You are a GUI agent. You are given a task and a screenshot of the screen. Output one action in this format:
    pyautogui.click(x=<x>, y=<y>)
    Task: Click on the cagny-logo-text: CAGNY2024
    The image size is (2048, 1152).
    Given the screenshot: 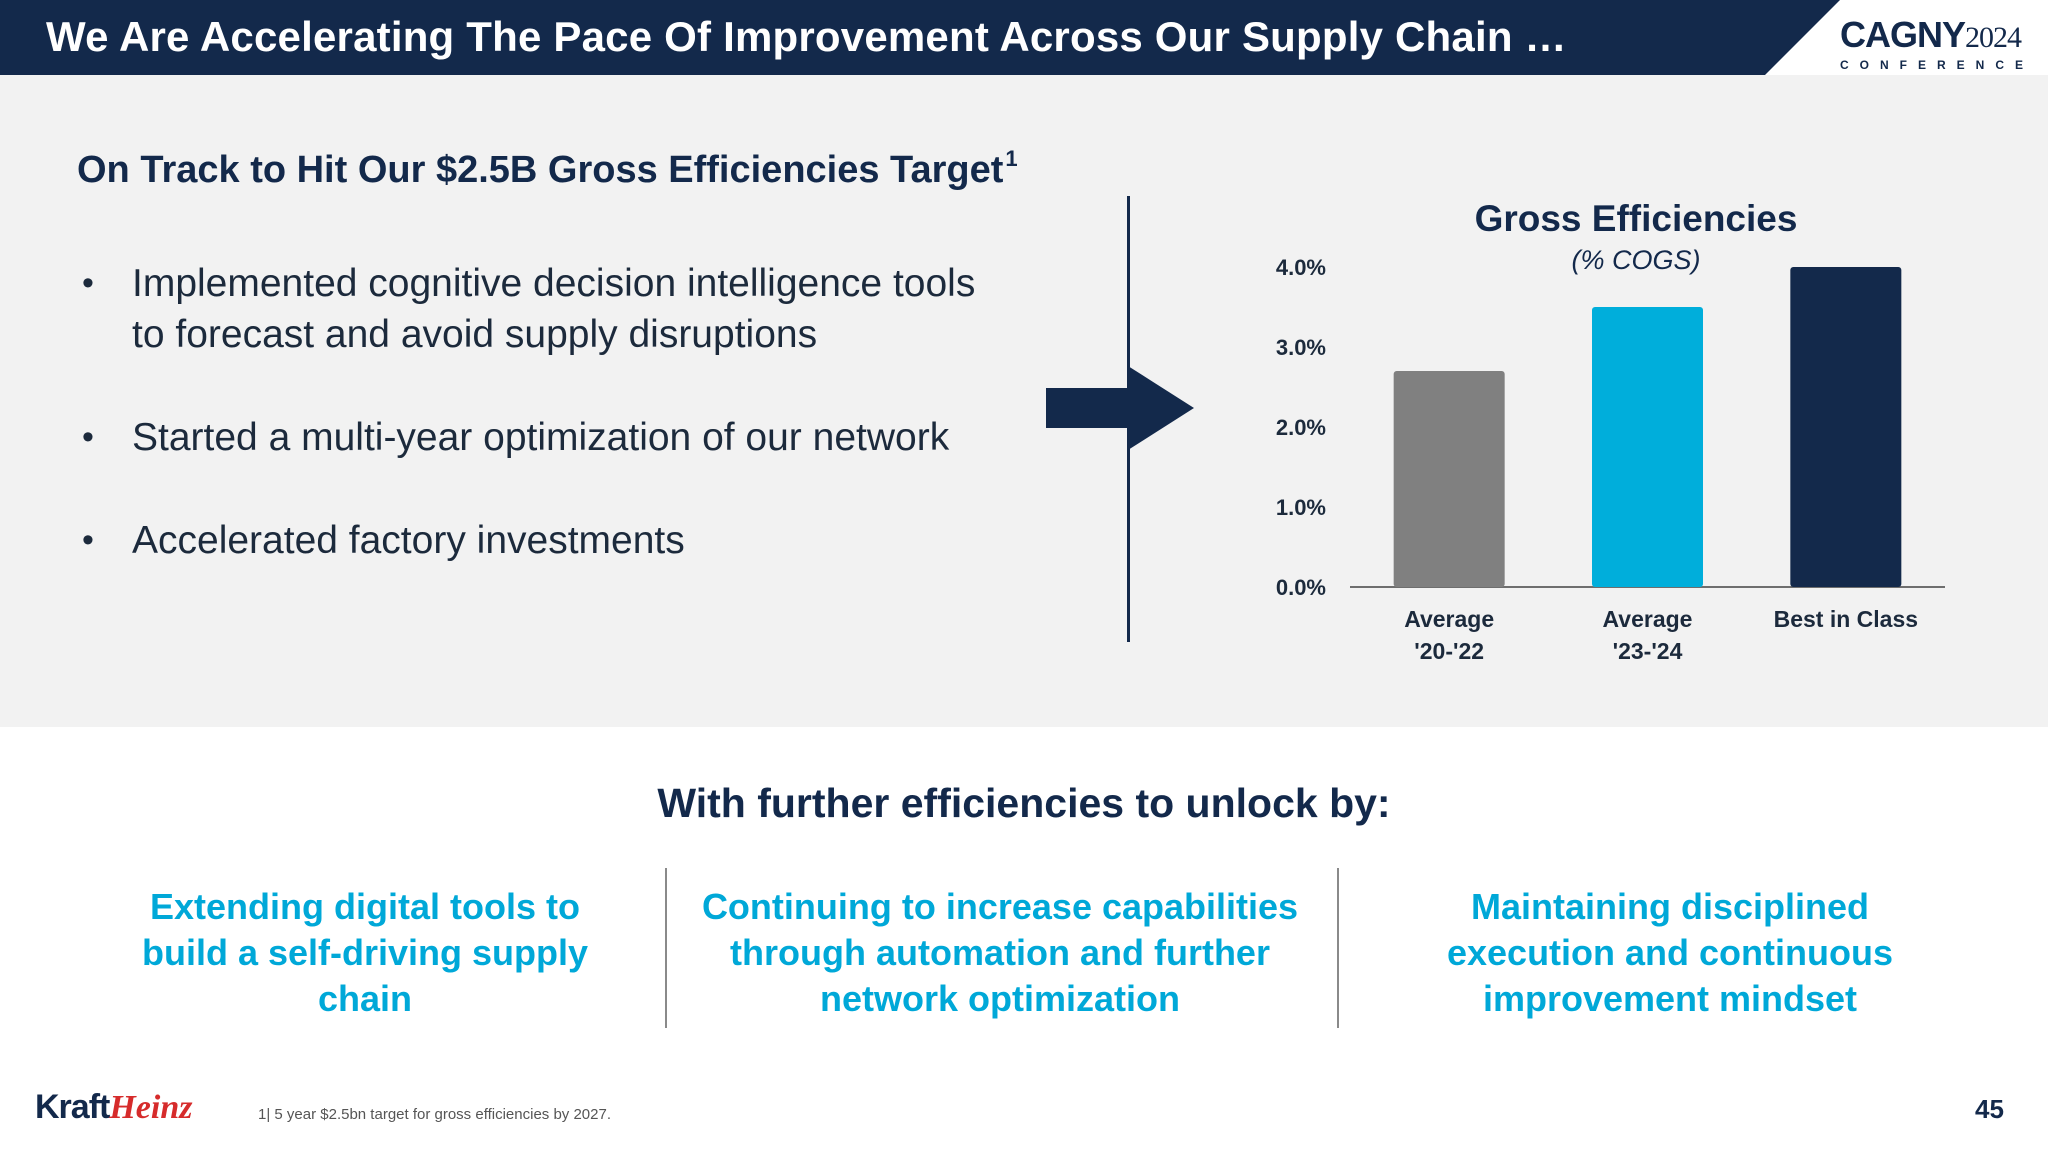 What is the action you would take?
    pyautogui.click(x=1931, y=34)
    